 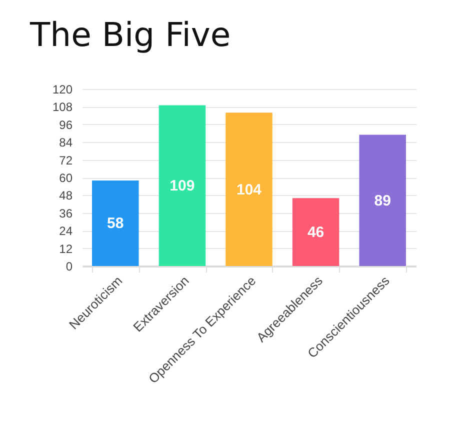 I want to click on y-tick-label: 24, so click(x=66, y=231).